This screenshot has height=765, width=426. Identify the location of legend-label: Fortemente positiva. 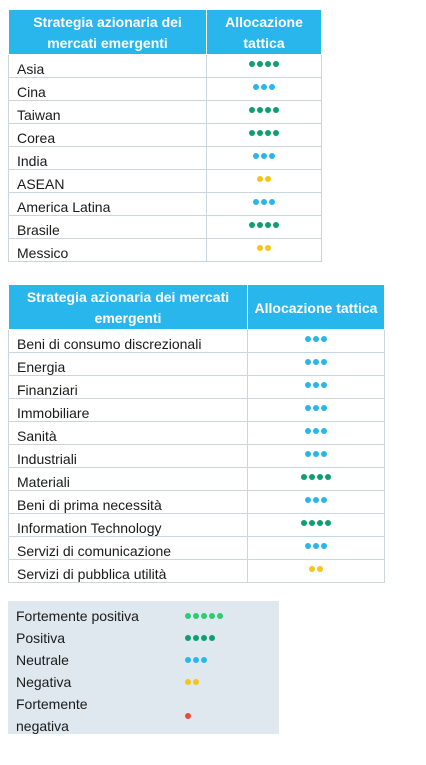
(77, 616).